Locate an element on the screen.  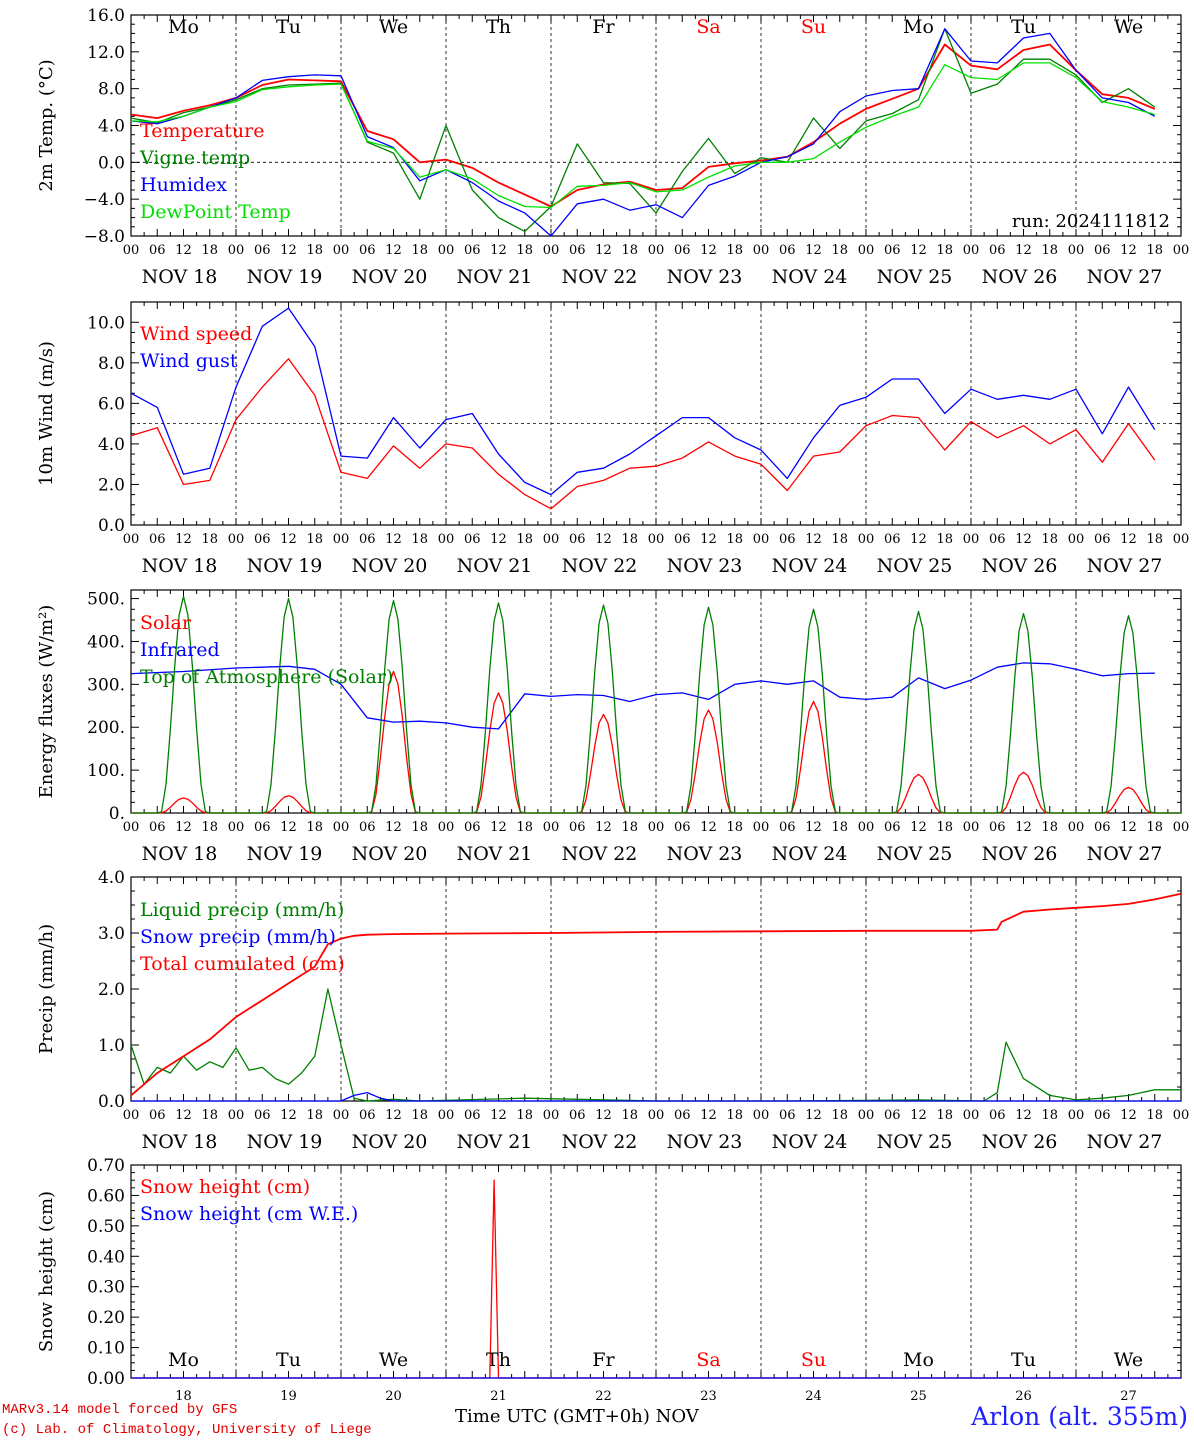
wind-series is located at coordinates (643, 408).